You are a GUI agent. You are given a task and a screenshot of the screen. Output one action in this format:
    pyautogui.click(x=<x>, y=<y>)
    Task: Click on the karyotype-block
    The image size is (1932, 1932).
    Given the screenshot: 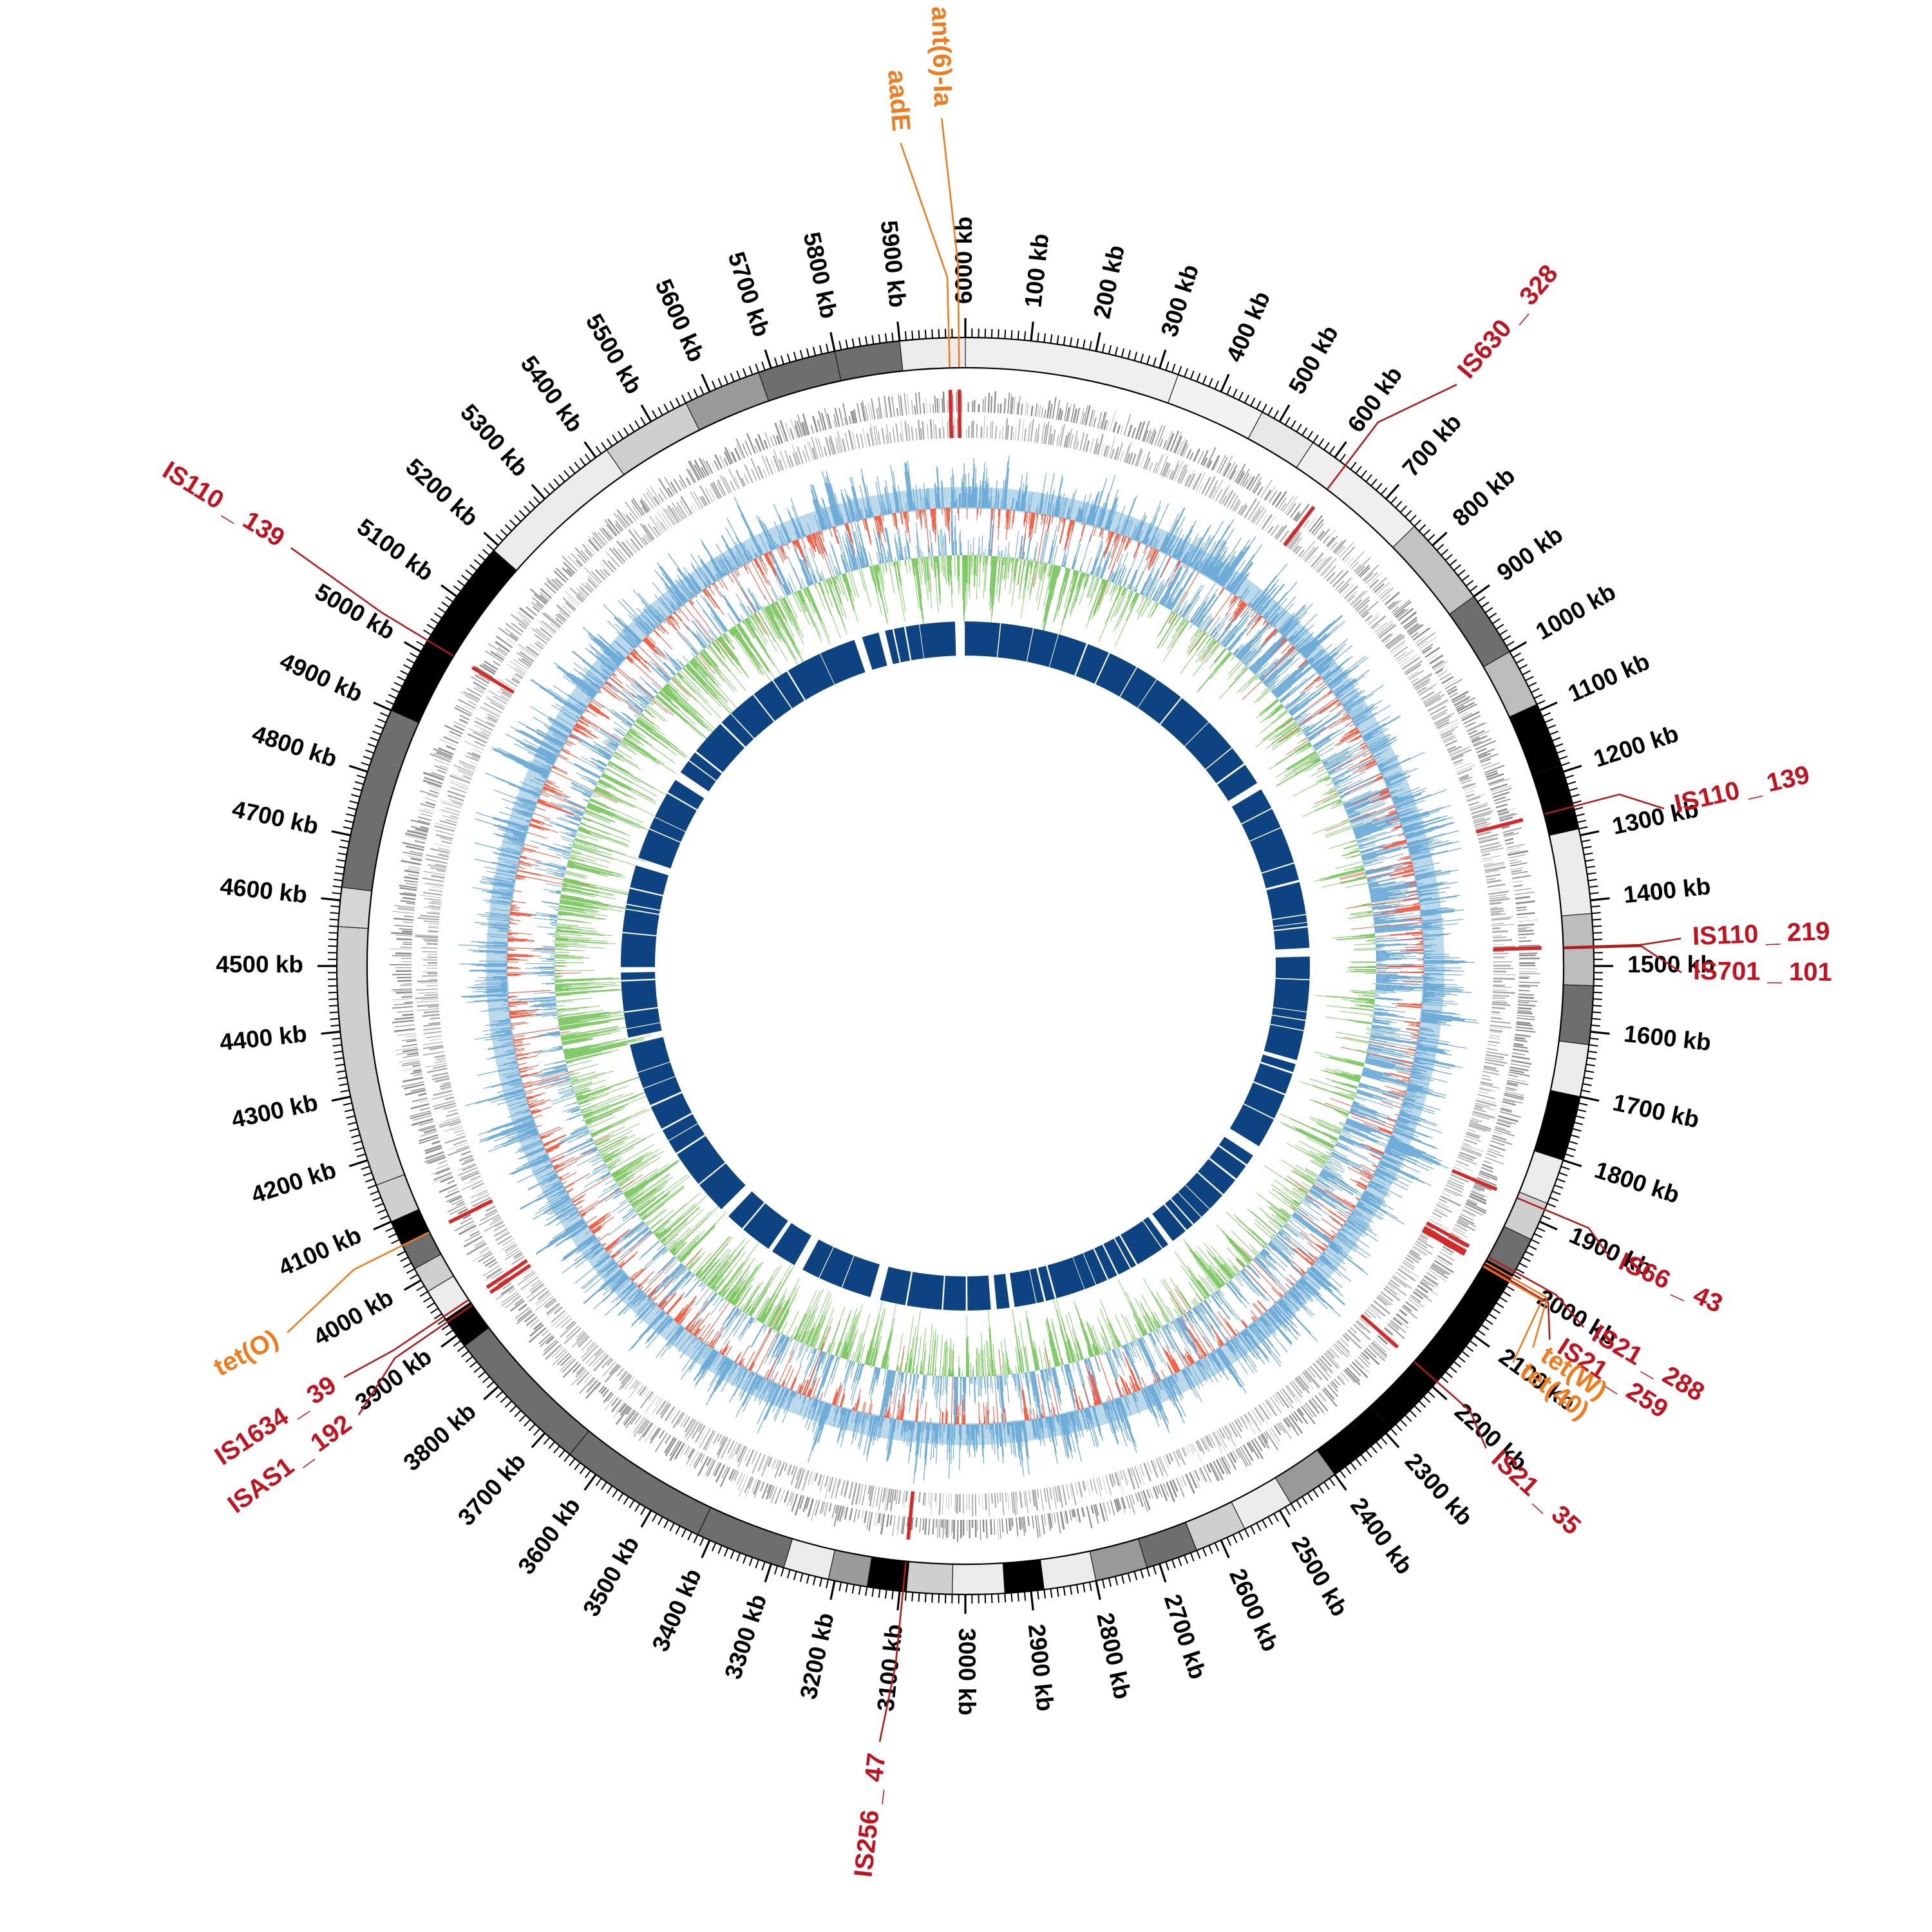 What is the action you would take?
    pyautogui.click(x=1354, y=1440)
    